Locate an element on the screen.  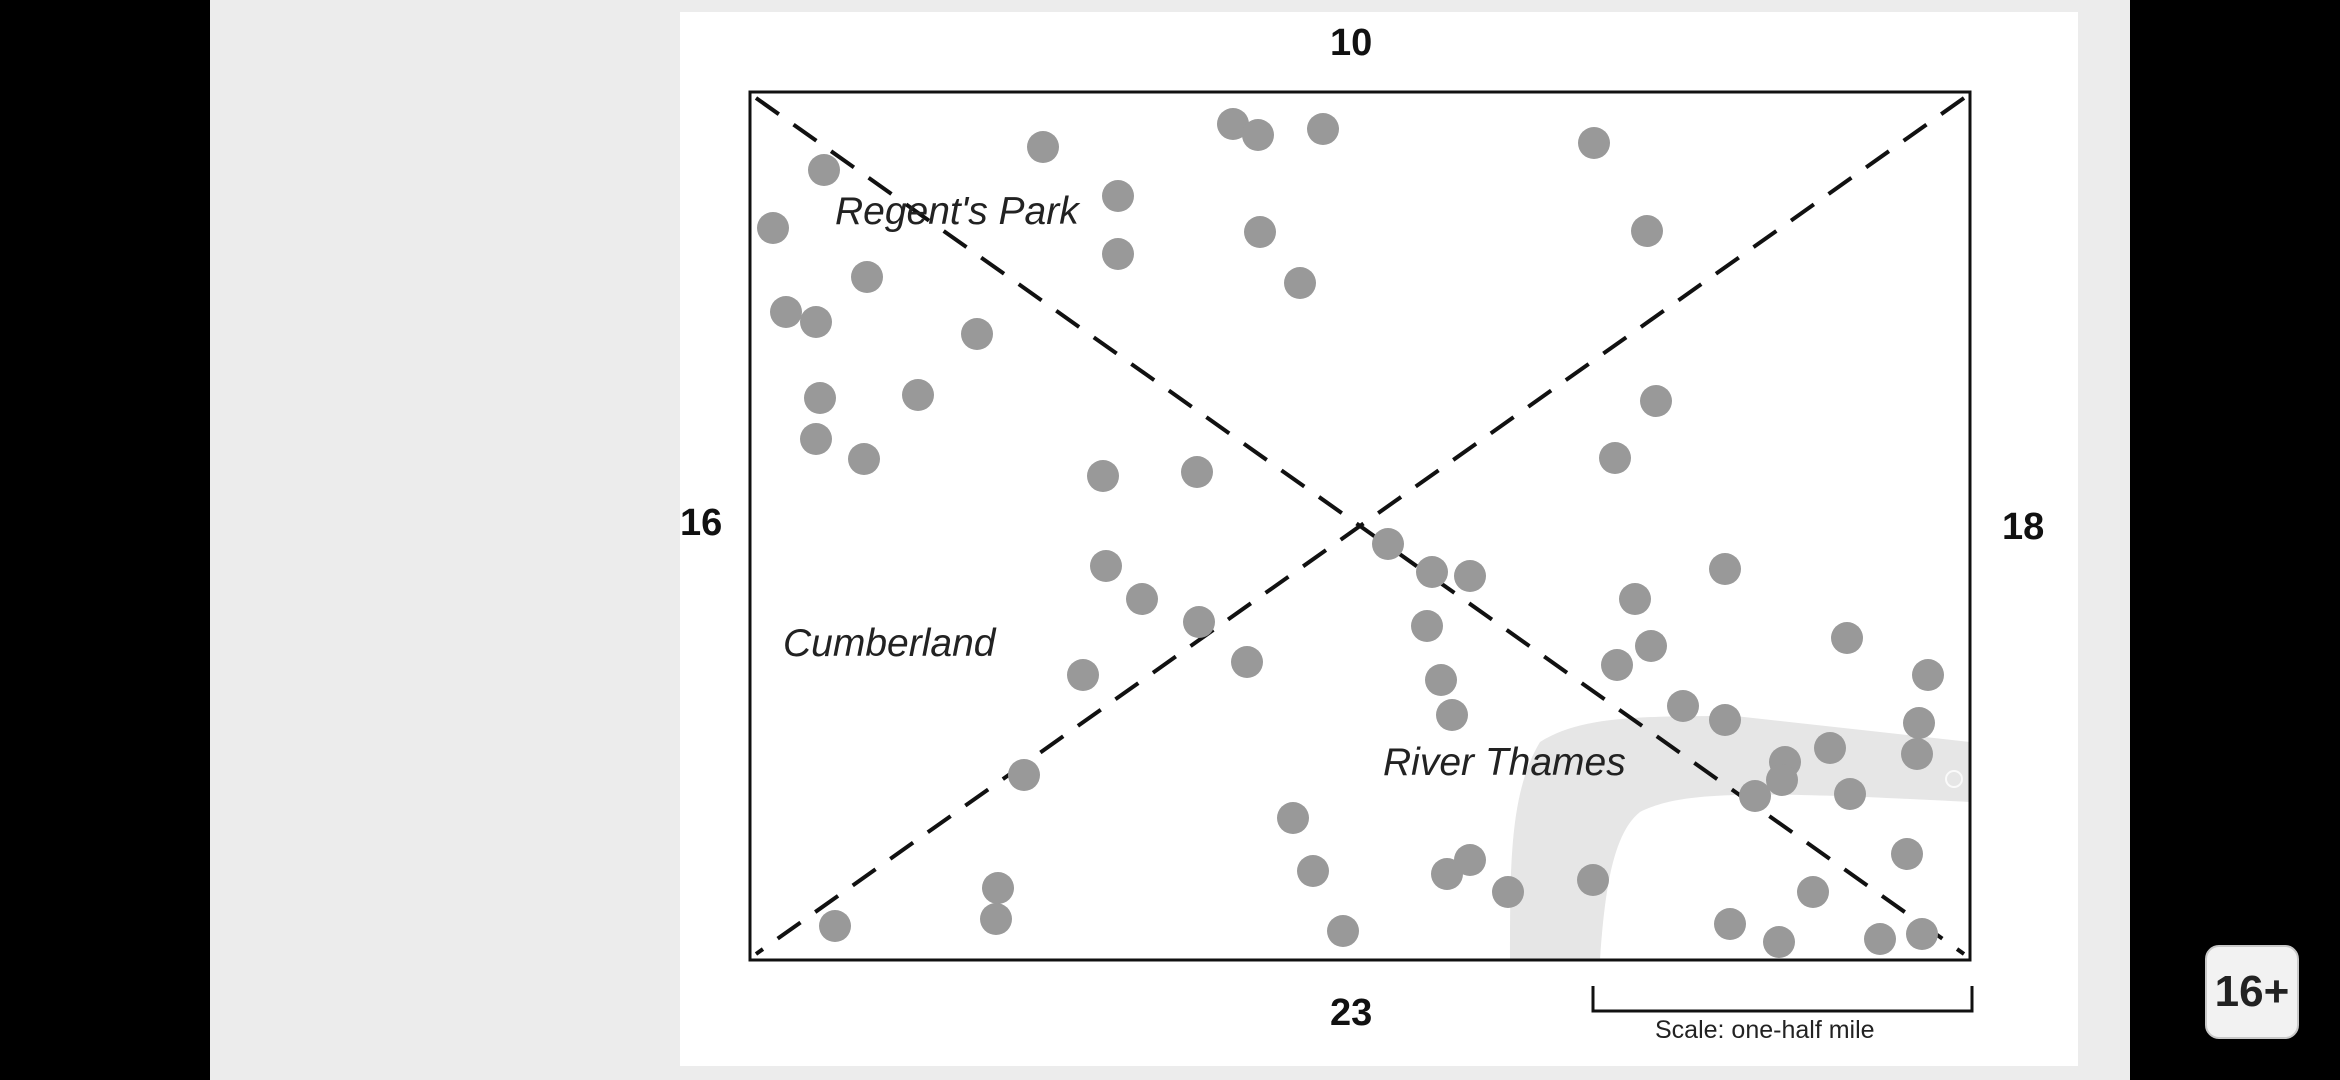
river-thames-shape is located at coordinates (1740, 838).